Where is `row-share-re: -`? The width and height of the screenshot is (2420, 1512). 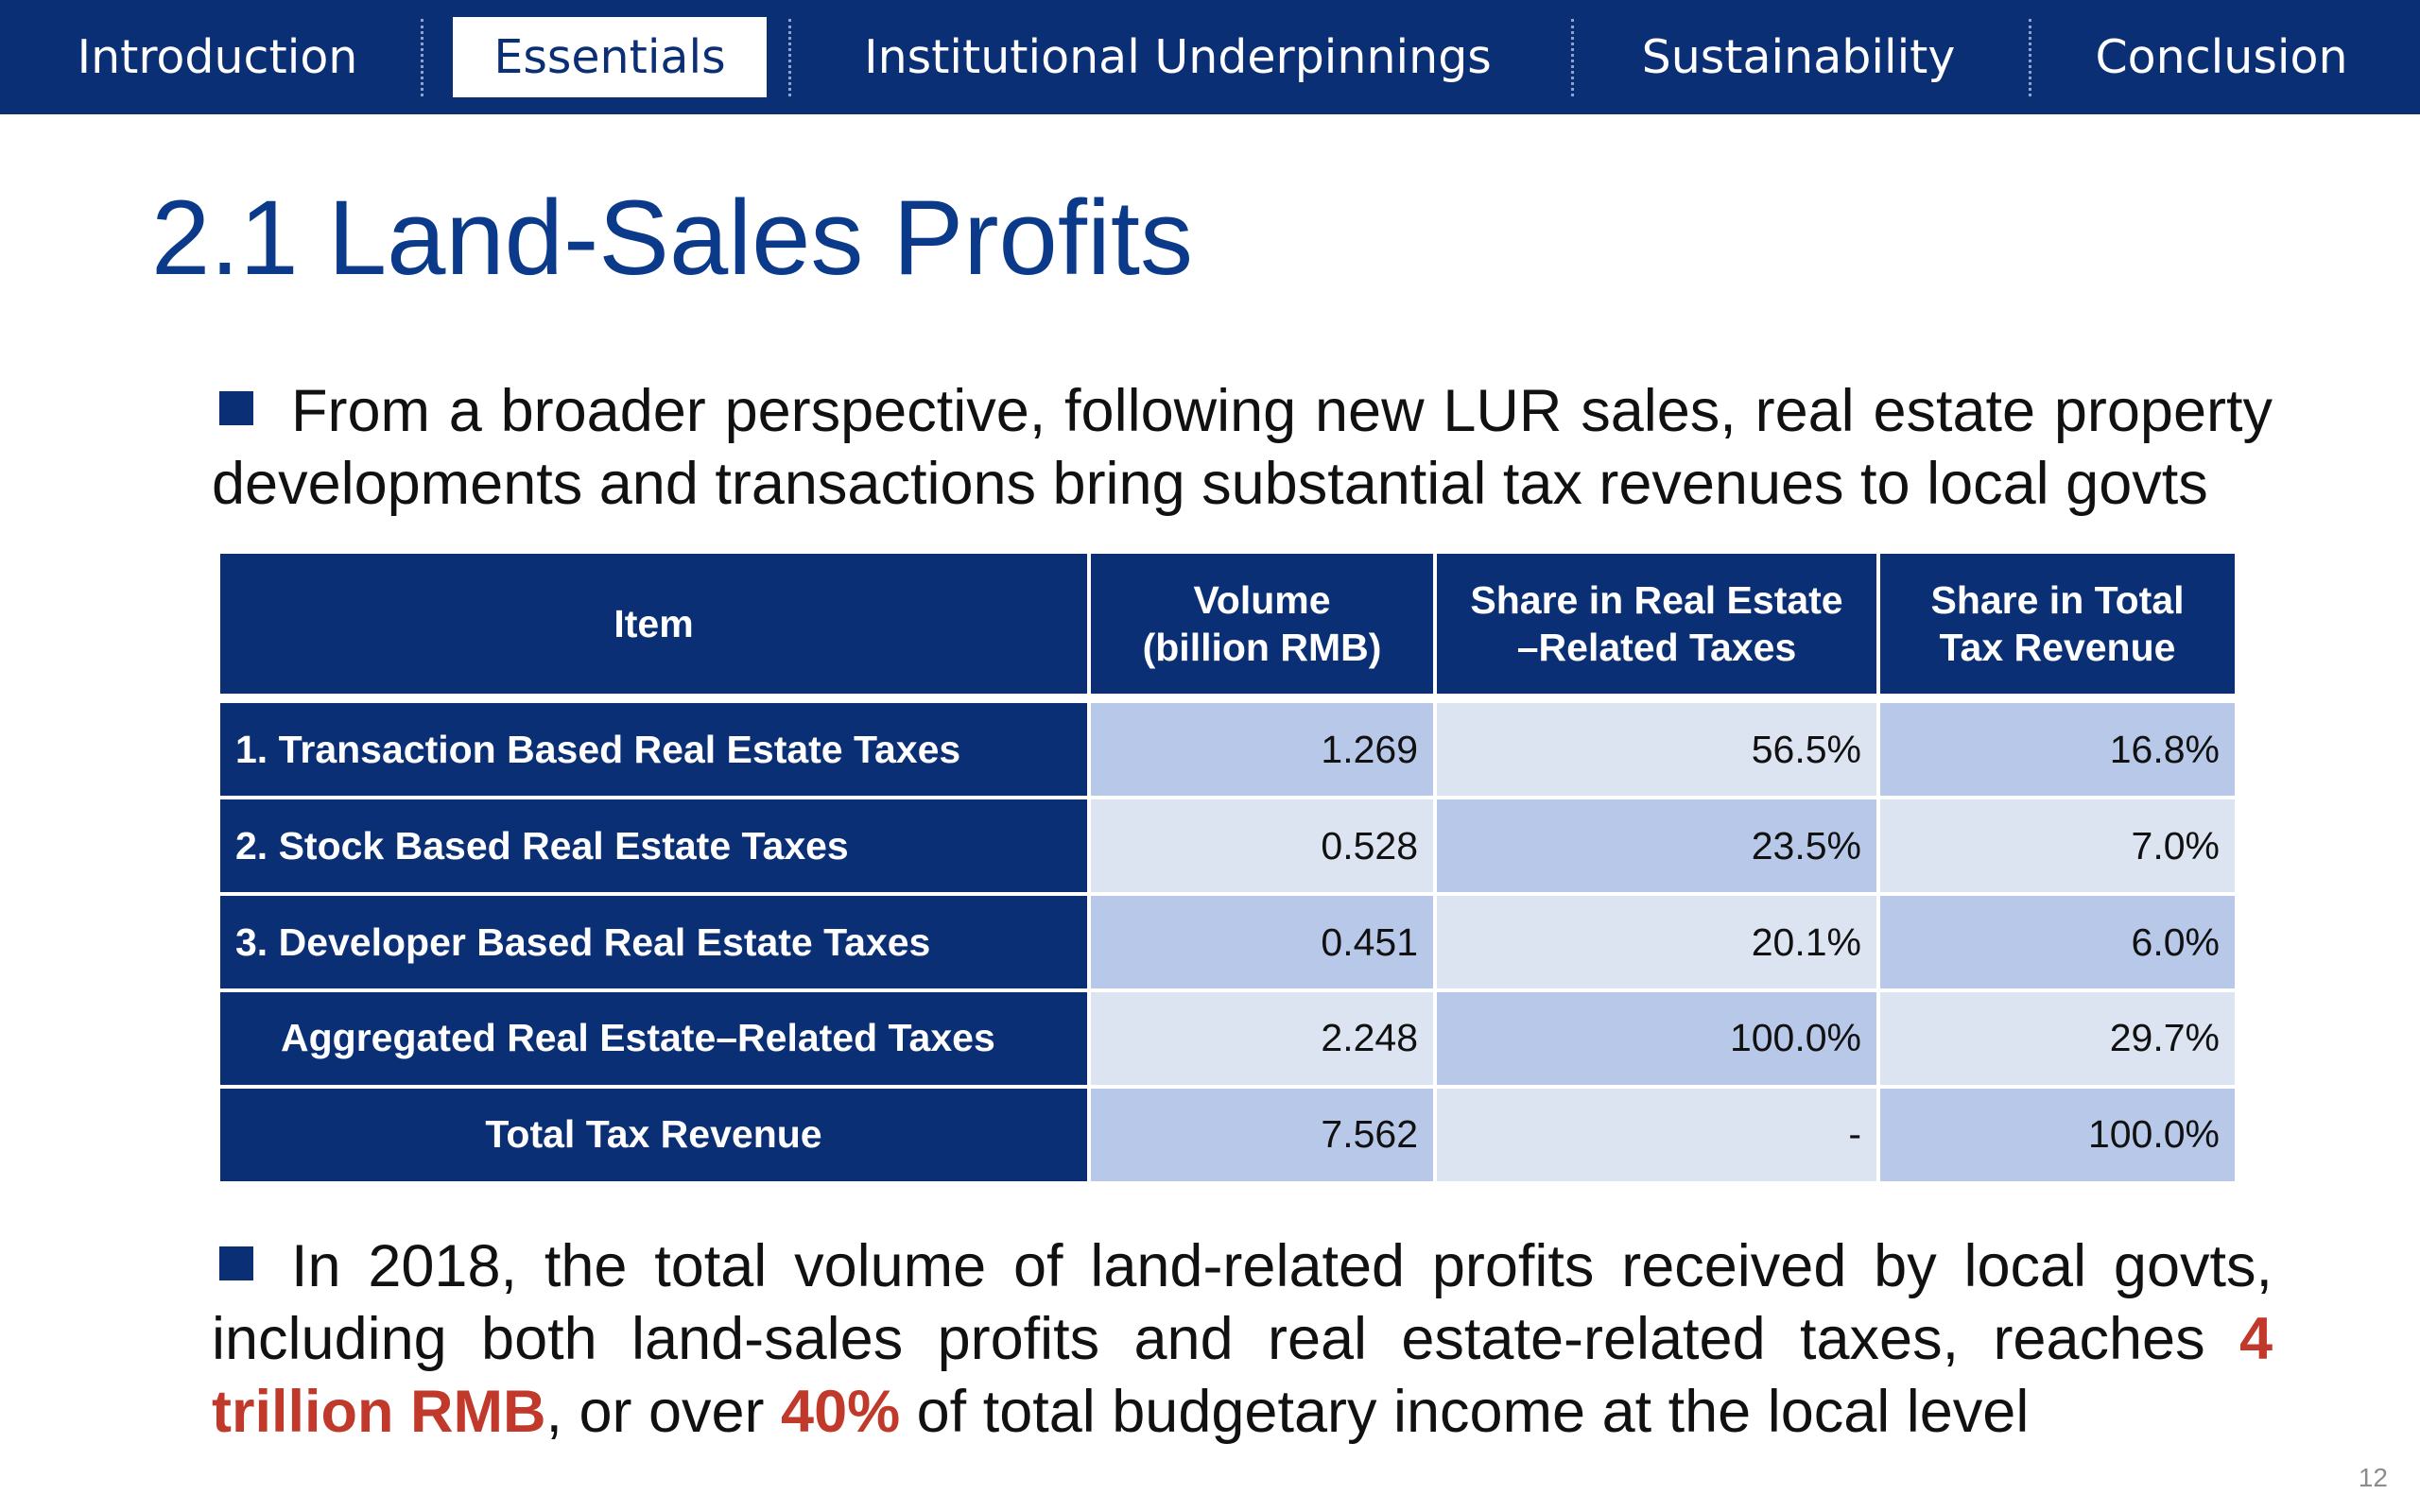
row-share-re: - is located at coordinates (1656, 1135).